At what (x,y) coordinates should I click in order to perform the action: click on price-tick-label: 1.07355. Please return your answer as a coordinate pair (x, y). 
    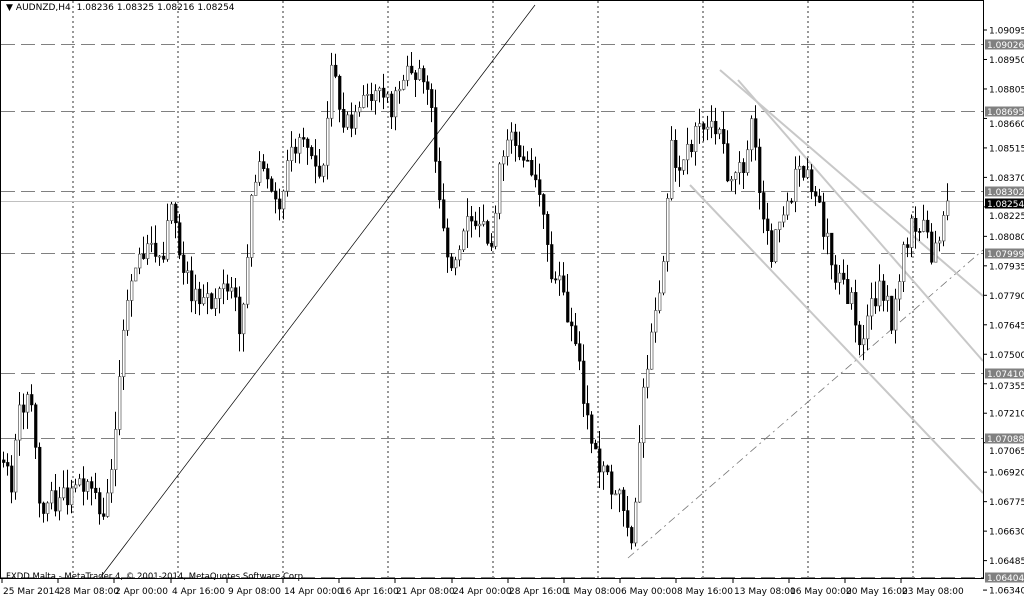
    Looking at the image, I should click on (1006, 387).